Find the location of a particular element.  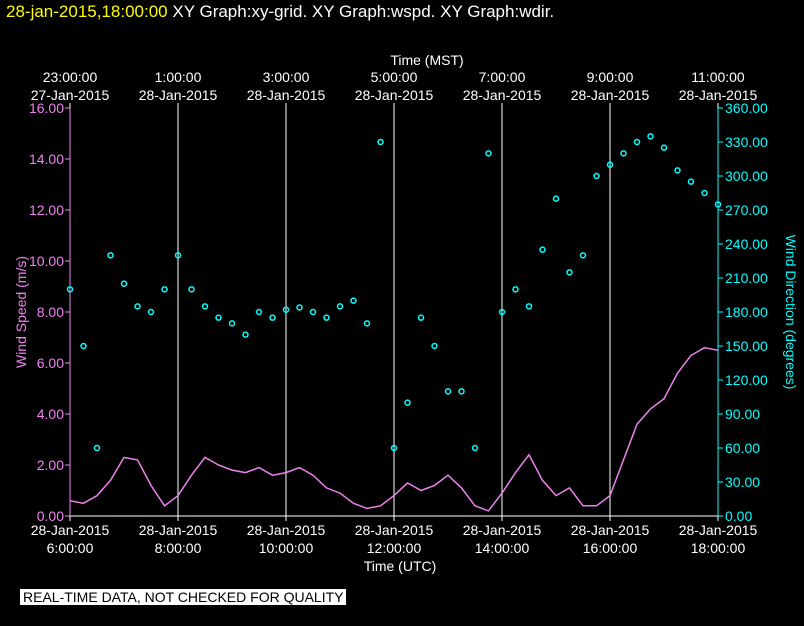

header-graph-wdir: XY Graph:wdir. is located at coordinates (497, 11).